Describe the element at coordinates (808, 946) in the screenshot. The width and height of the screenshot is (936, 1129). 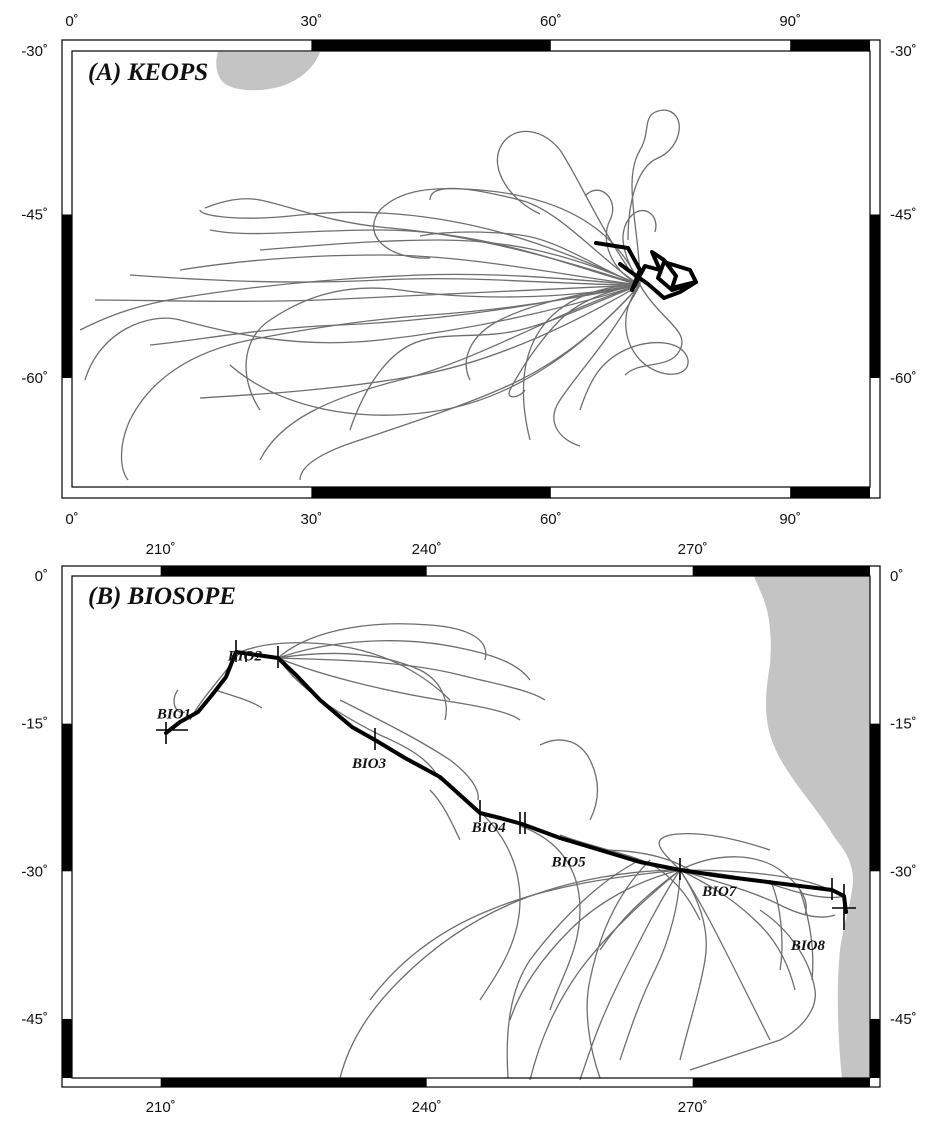
I see `station-label-bio8: BIO8` at that location.